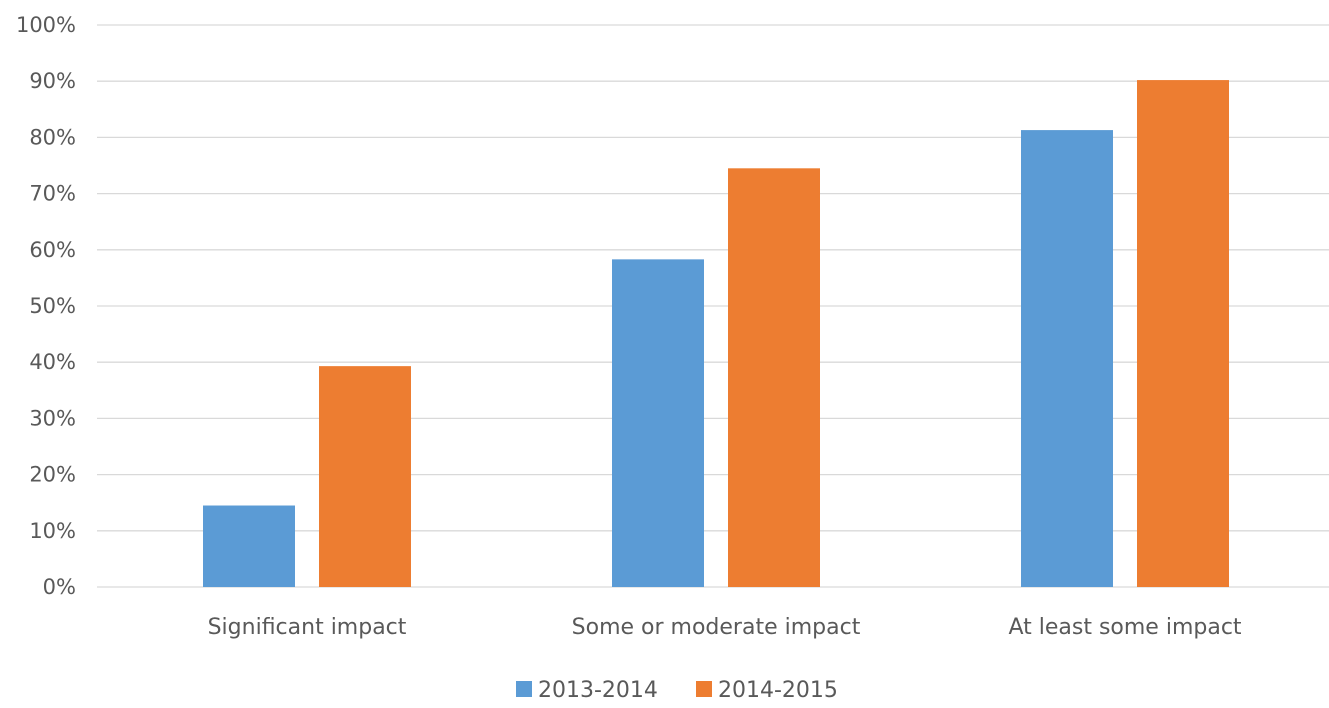 The height and width of the screenshot is (708, 1329). What do you see at coordinates (598, 690) in the screenshot?
I see `legend-label: 2013-2014` at bounding box center [598, 690].